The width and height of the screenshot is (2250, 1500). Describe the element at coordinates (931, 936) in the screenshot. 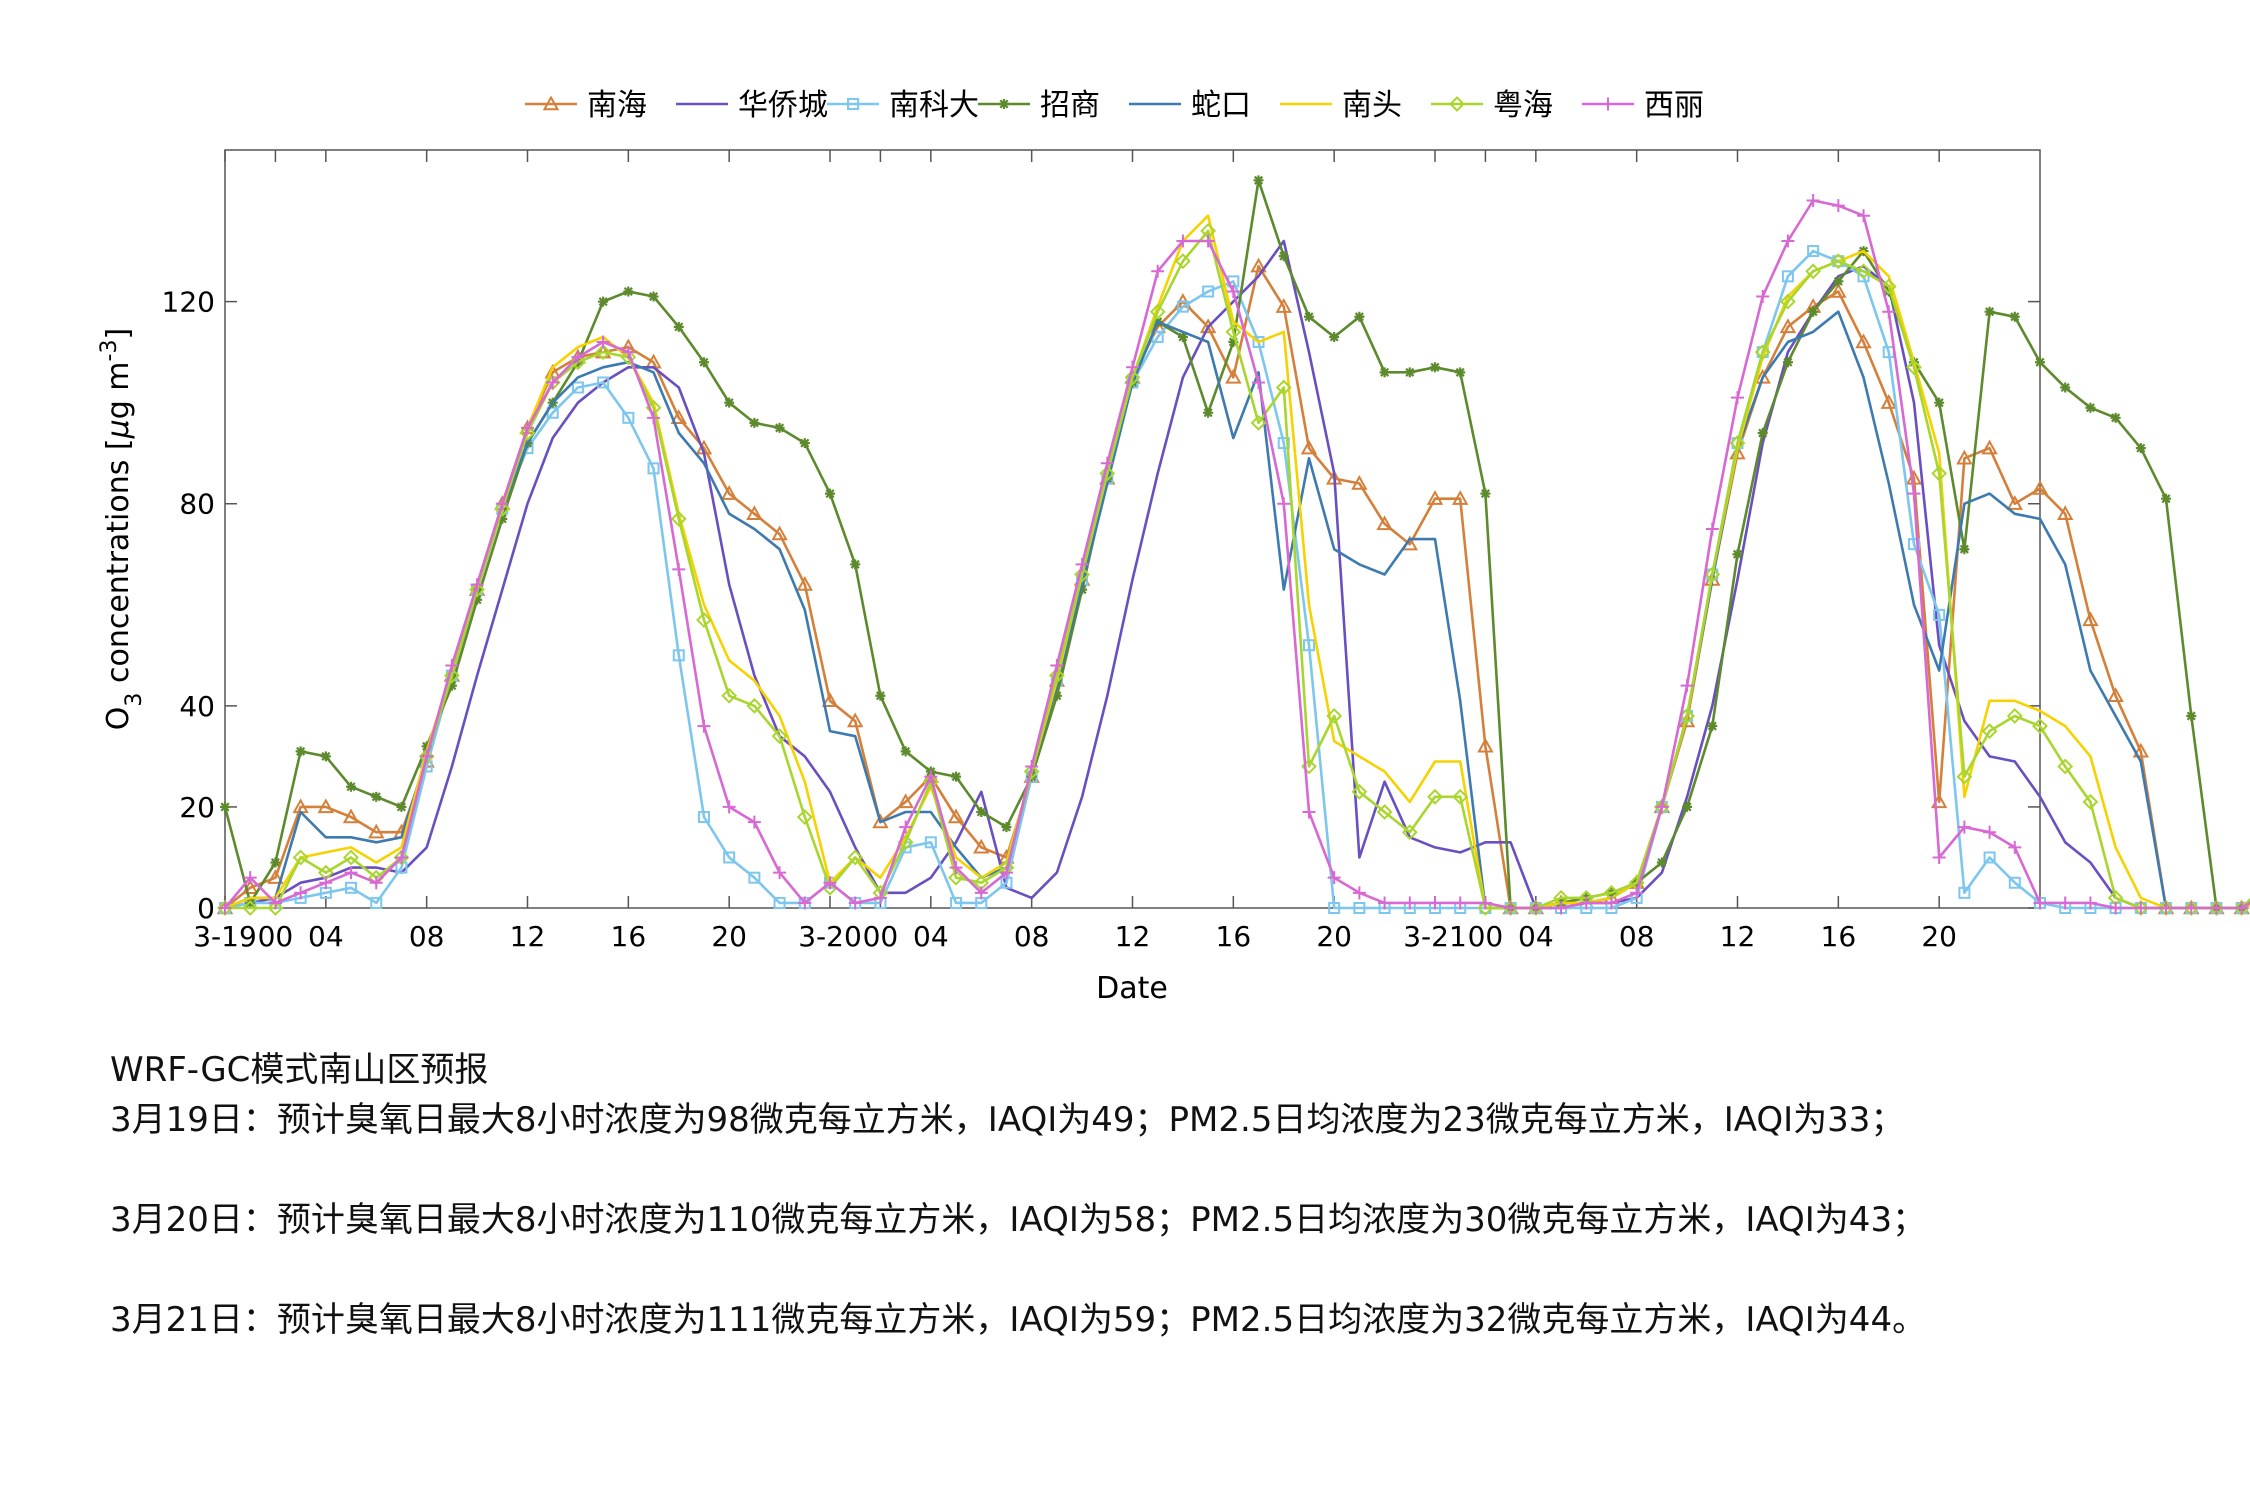

I see `x-tick-label: 04` at that location.